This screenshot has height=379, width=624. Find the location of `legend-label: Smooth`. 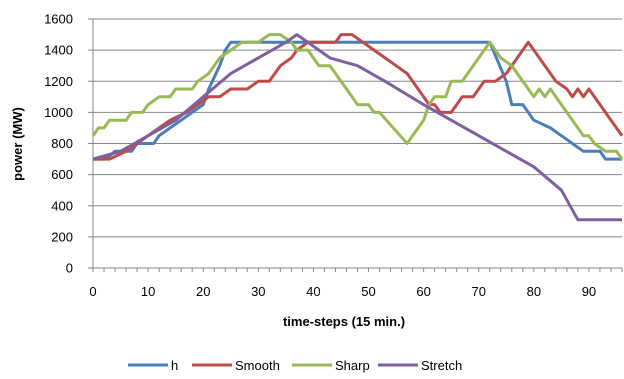

legend-label: Smooth is located at coordinates (257, 365).